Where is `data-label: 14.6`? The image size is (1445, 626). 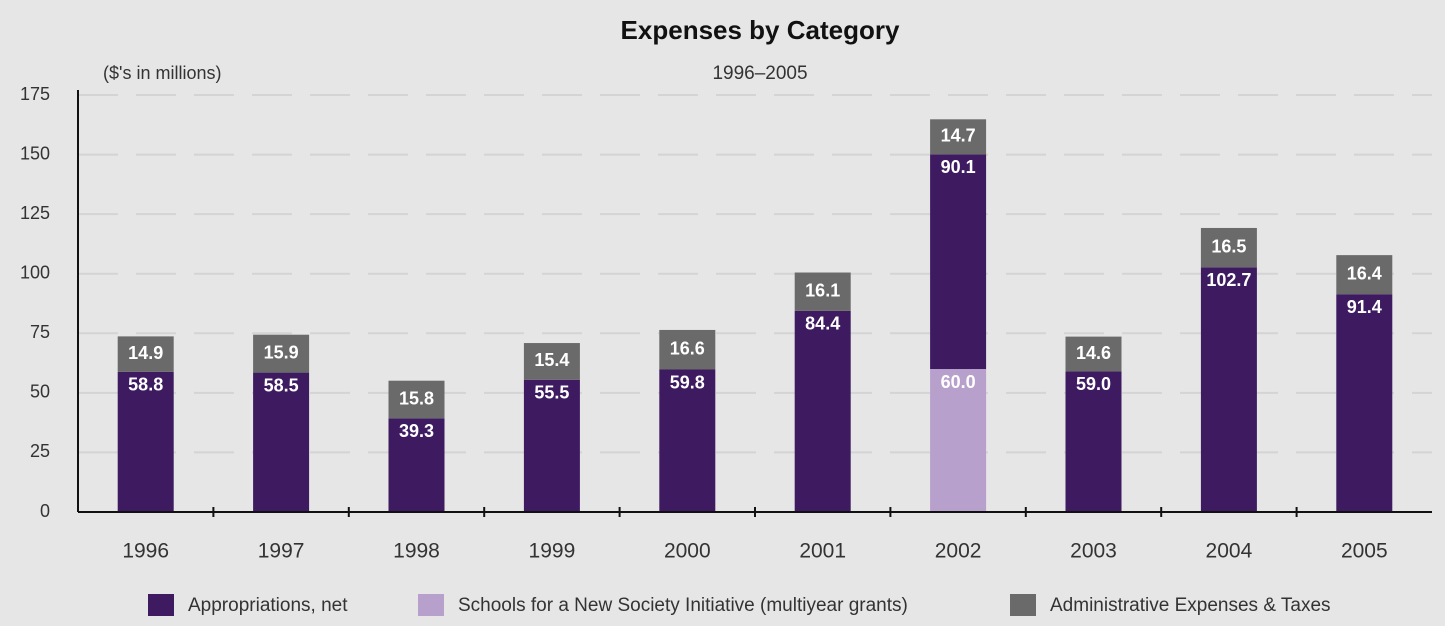
data-label: 14.6 is located at coordinates (1093, 353).